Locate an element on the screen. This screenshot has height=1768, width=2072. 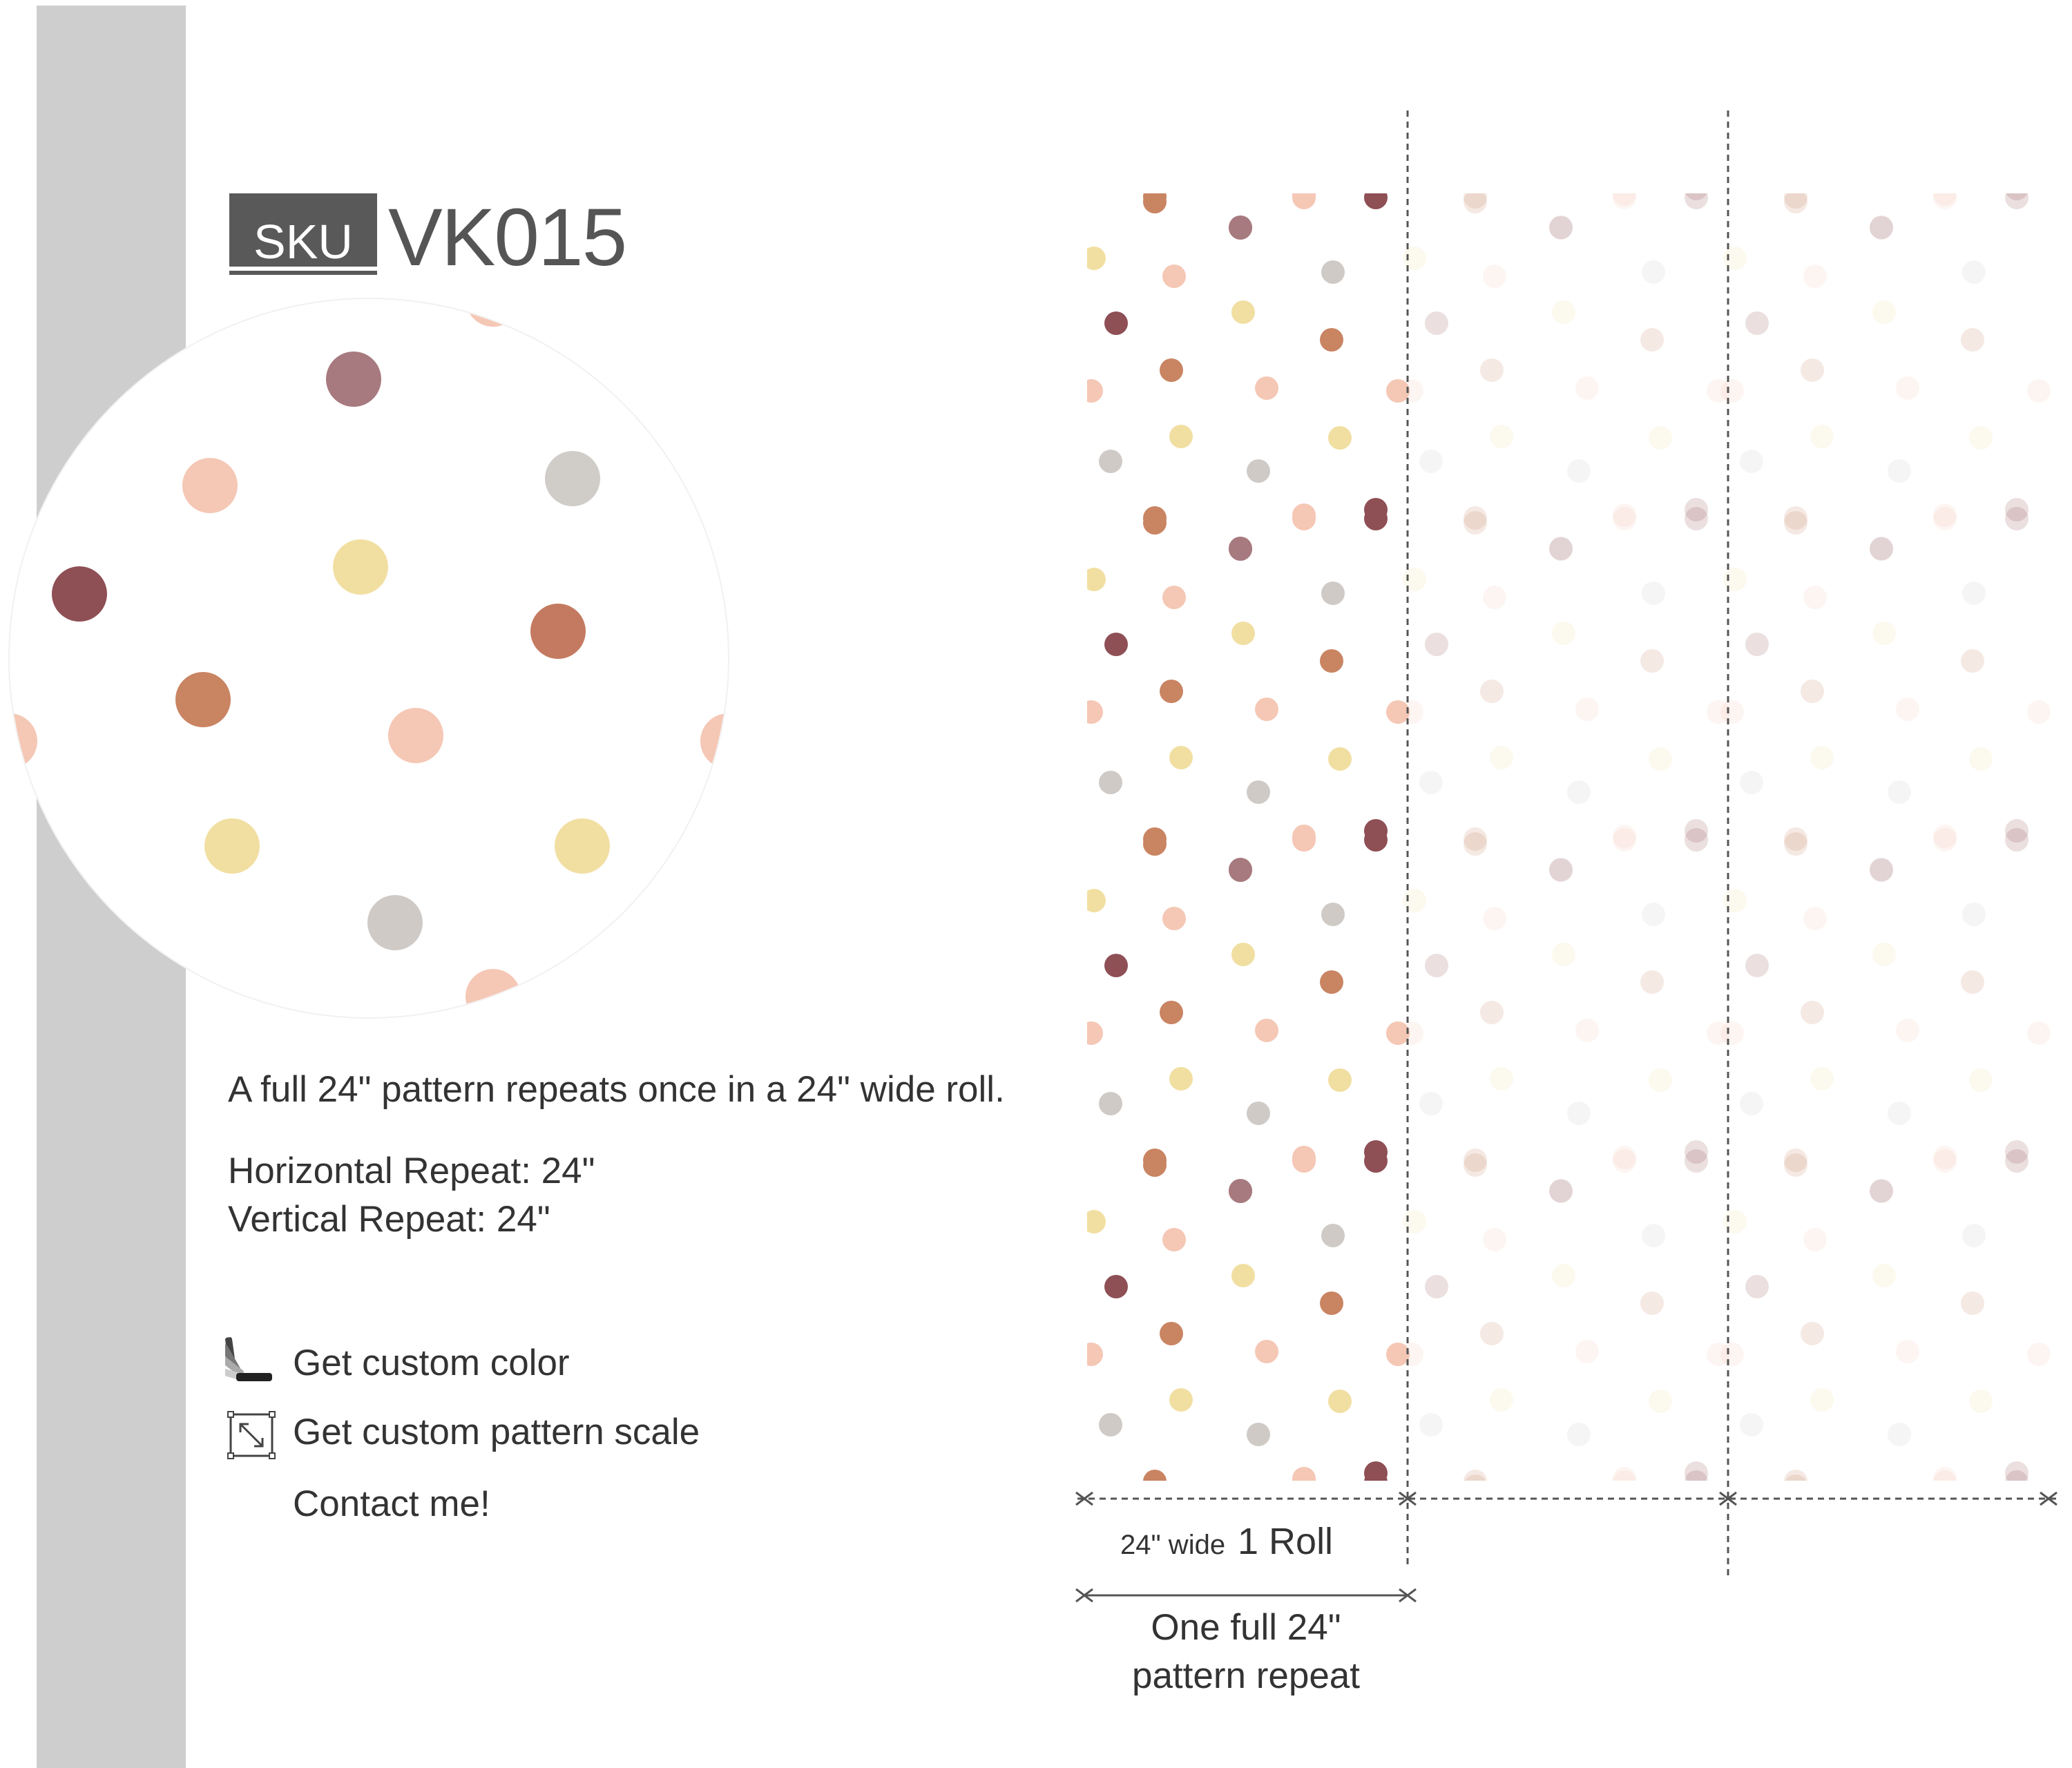
contact-link: Contact me! is located at coordinates (391, 1503).